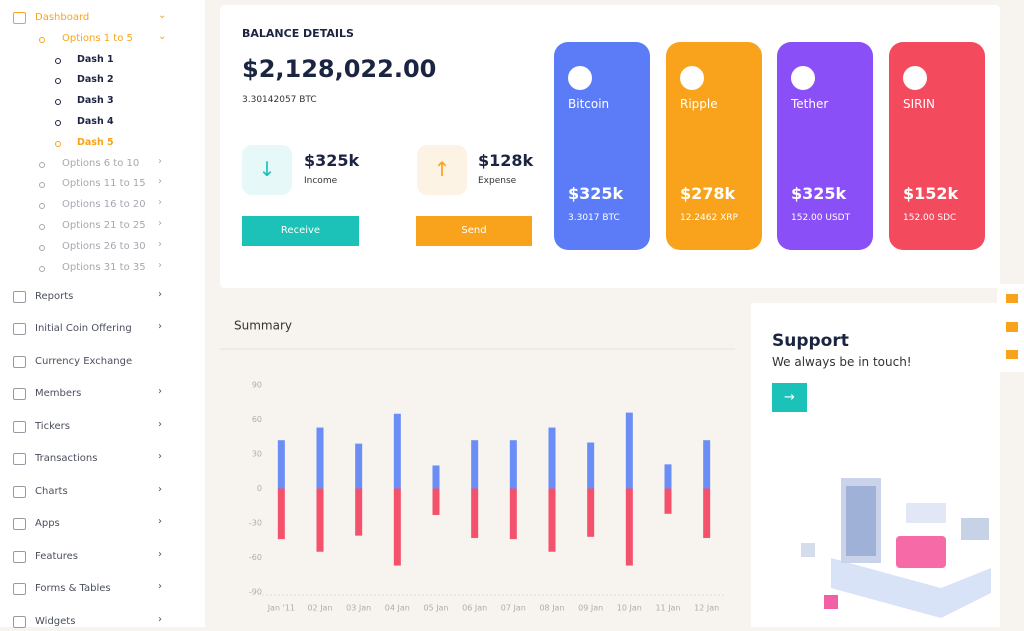 The width and height of the screenshot is (1024, 631). I want to click on x-tick-label: 02 Jan, so click(319, 608).